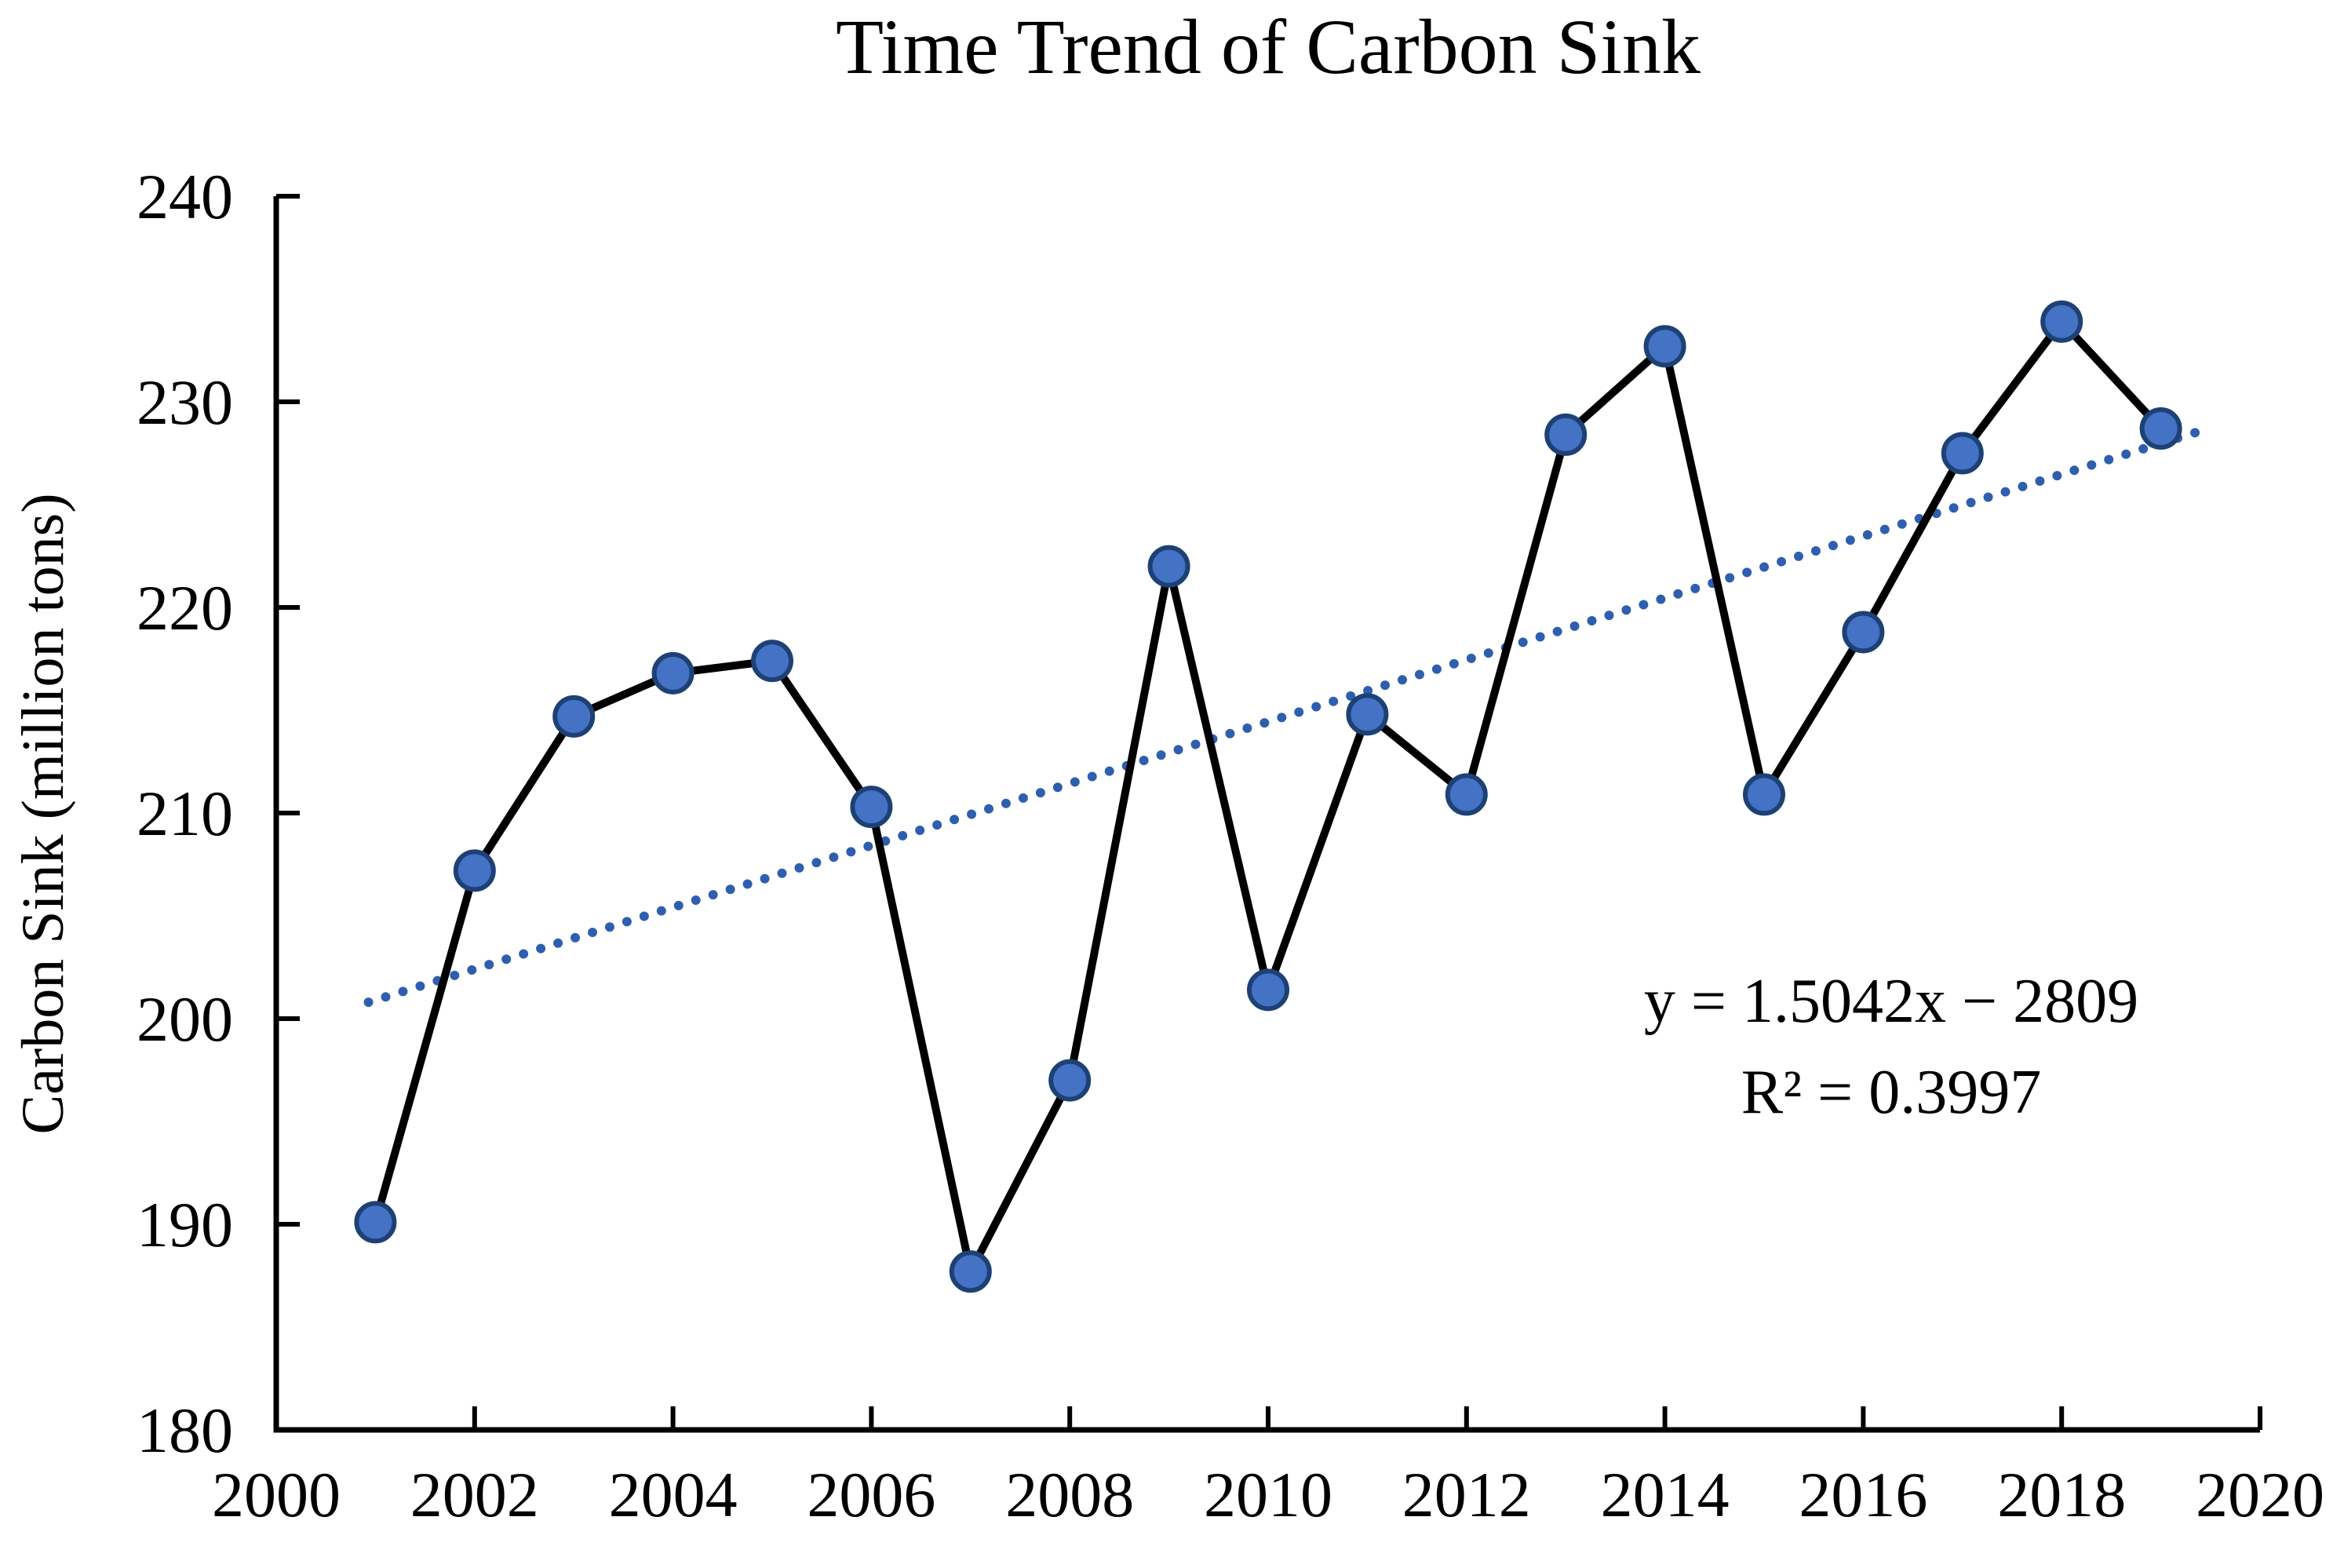 Image resolution: width=2344 pixels, height=1568 pixels. Describe the element at coordinates (375, 1222) in the screenshot. I see `data-point-2001` at that location.